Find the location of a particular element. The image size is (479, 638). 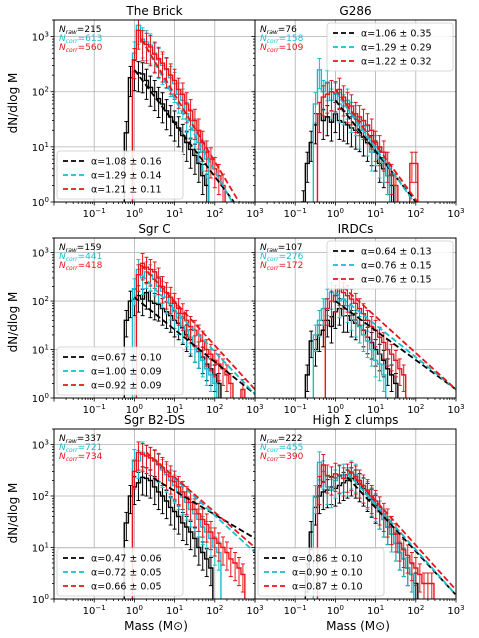

count-raw: Nraw=159 is located at coordinates (80, 248).